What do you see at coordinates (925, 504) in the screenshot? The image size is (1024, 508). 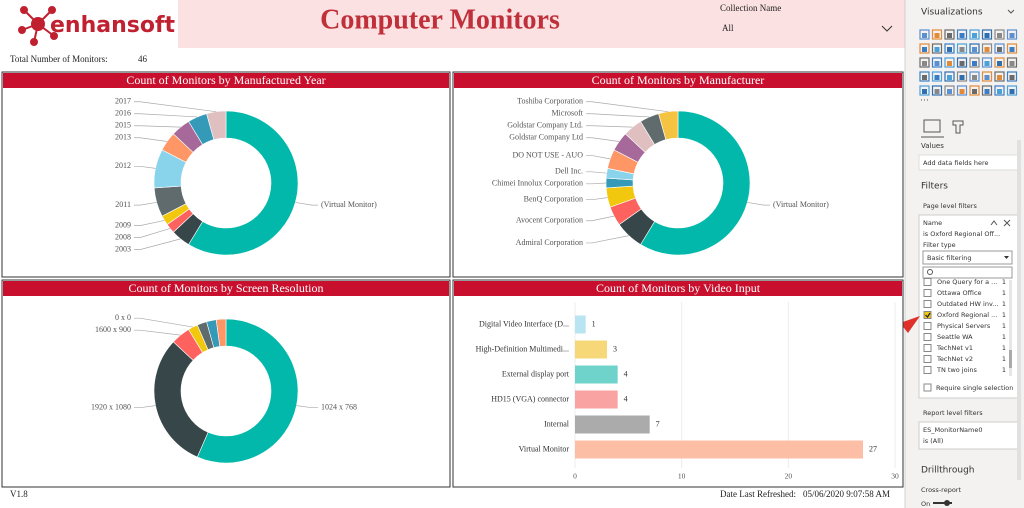 I see `toggle-label: On` at bounding box center [925, 504].